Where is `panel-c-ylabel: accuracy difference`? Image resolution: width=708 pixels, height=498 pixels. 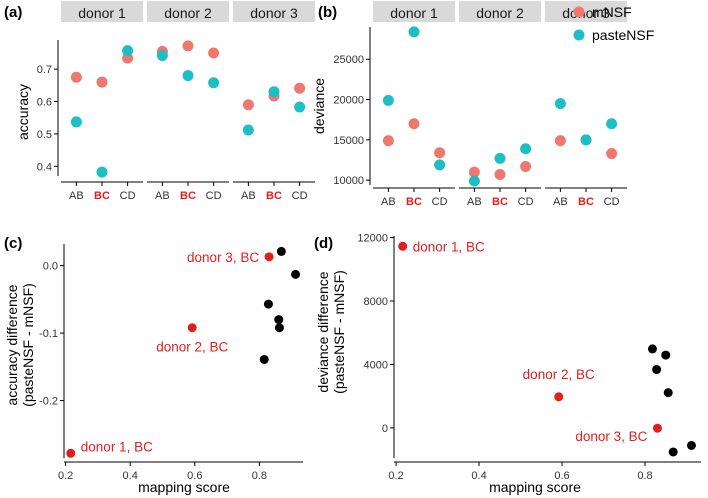 panel-c-ylabel: accuracy difference is located at coordinates (12, 344).